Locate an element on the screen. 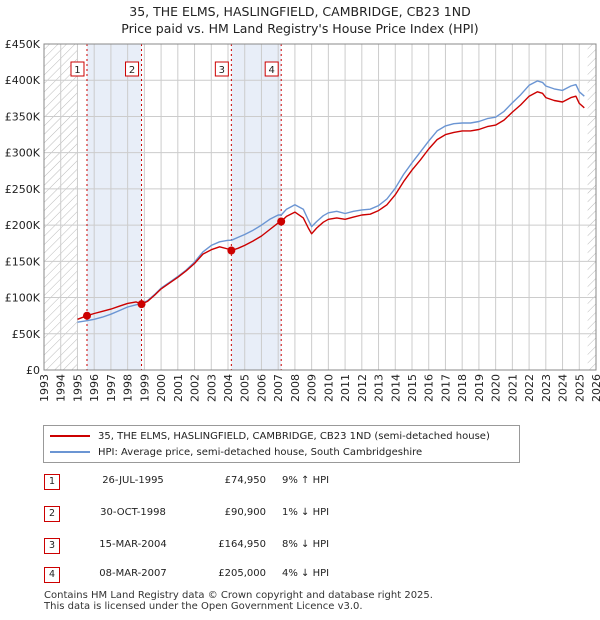 Image resolution: width=600 pixels, height=620 pixels. transaction-hpi-diff: 9% ↑ HPI is located at coordinates (306, 480).